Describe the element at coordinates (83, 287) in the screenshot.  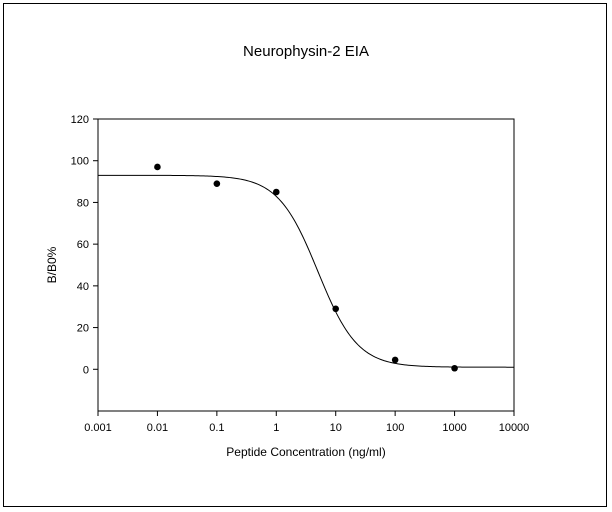
I see `y-tick-label: 40` at that location.